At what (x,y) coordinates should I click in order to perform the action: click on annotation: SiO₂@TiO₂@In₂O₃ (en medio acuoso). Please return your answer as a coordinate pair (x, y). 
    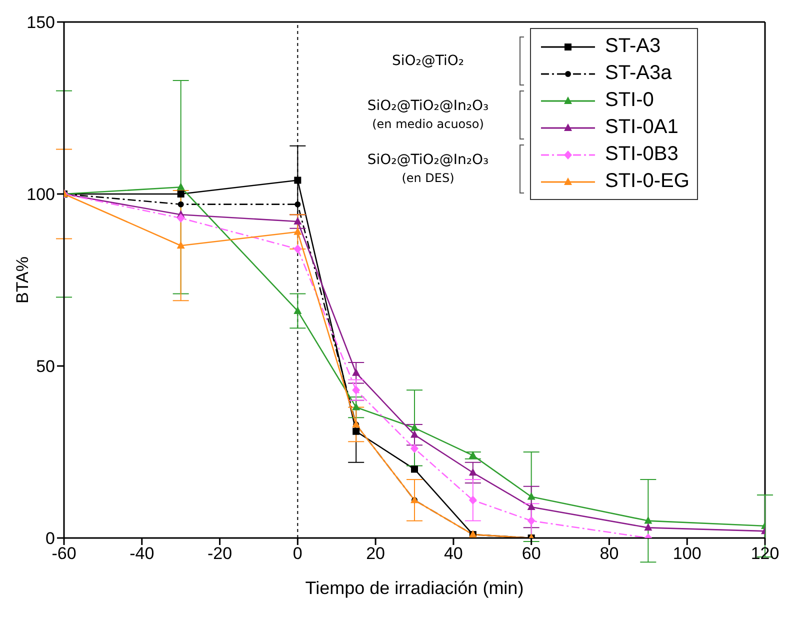
    Looking at the image, I should click on (428, 115).